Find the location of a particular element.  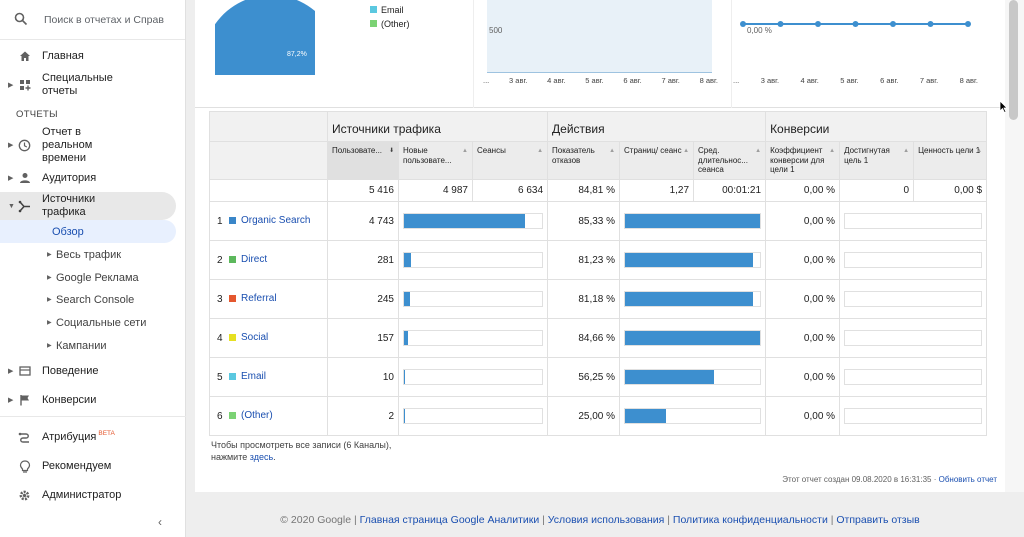

col-header-bounce-rate: Показатель отказов ▲ is located at coordinates (584, 160).